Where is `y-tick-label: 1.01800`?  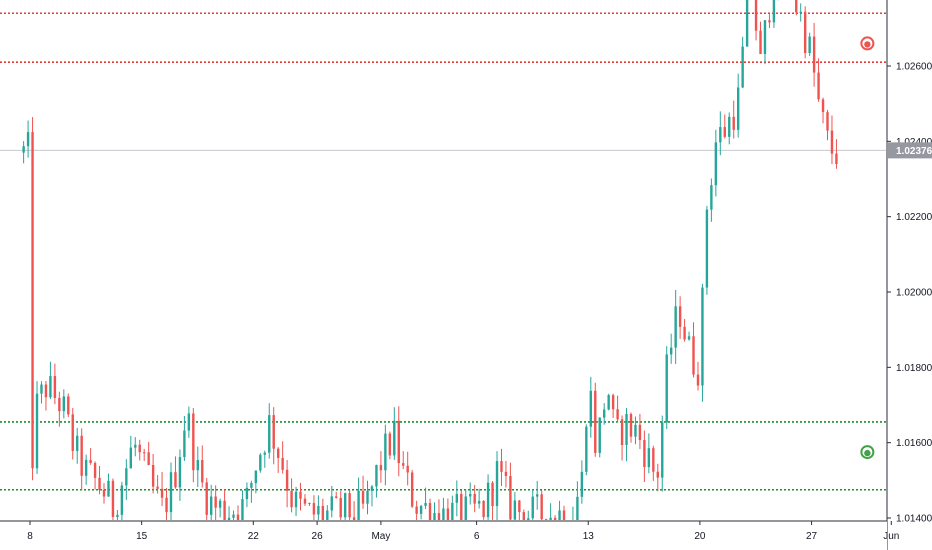 y-tick-label: 1.01800 is located at coordinates (914, 368).